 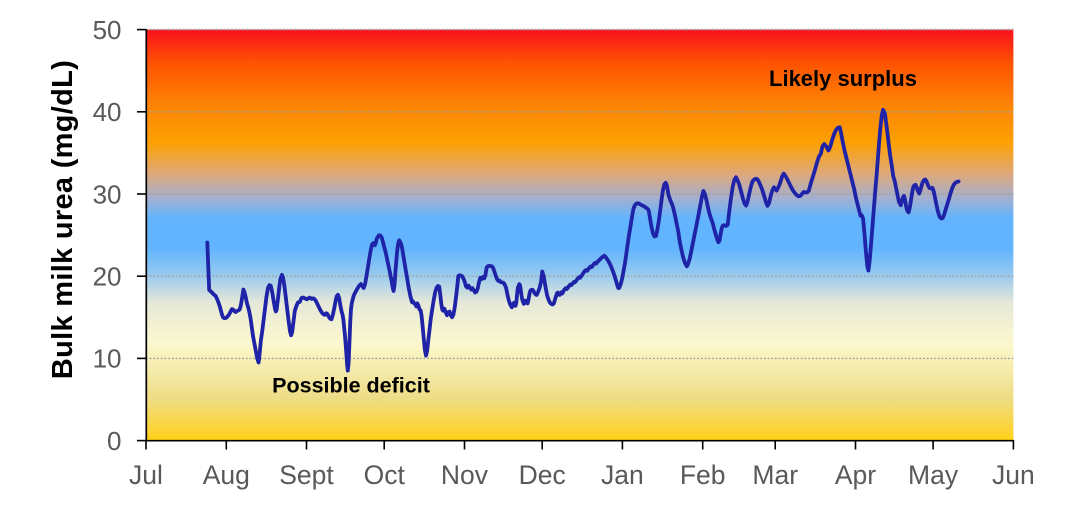 I want to click on svg-text: Possible deficit, so click(x=351, y=386).